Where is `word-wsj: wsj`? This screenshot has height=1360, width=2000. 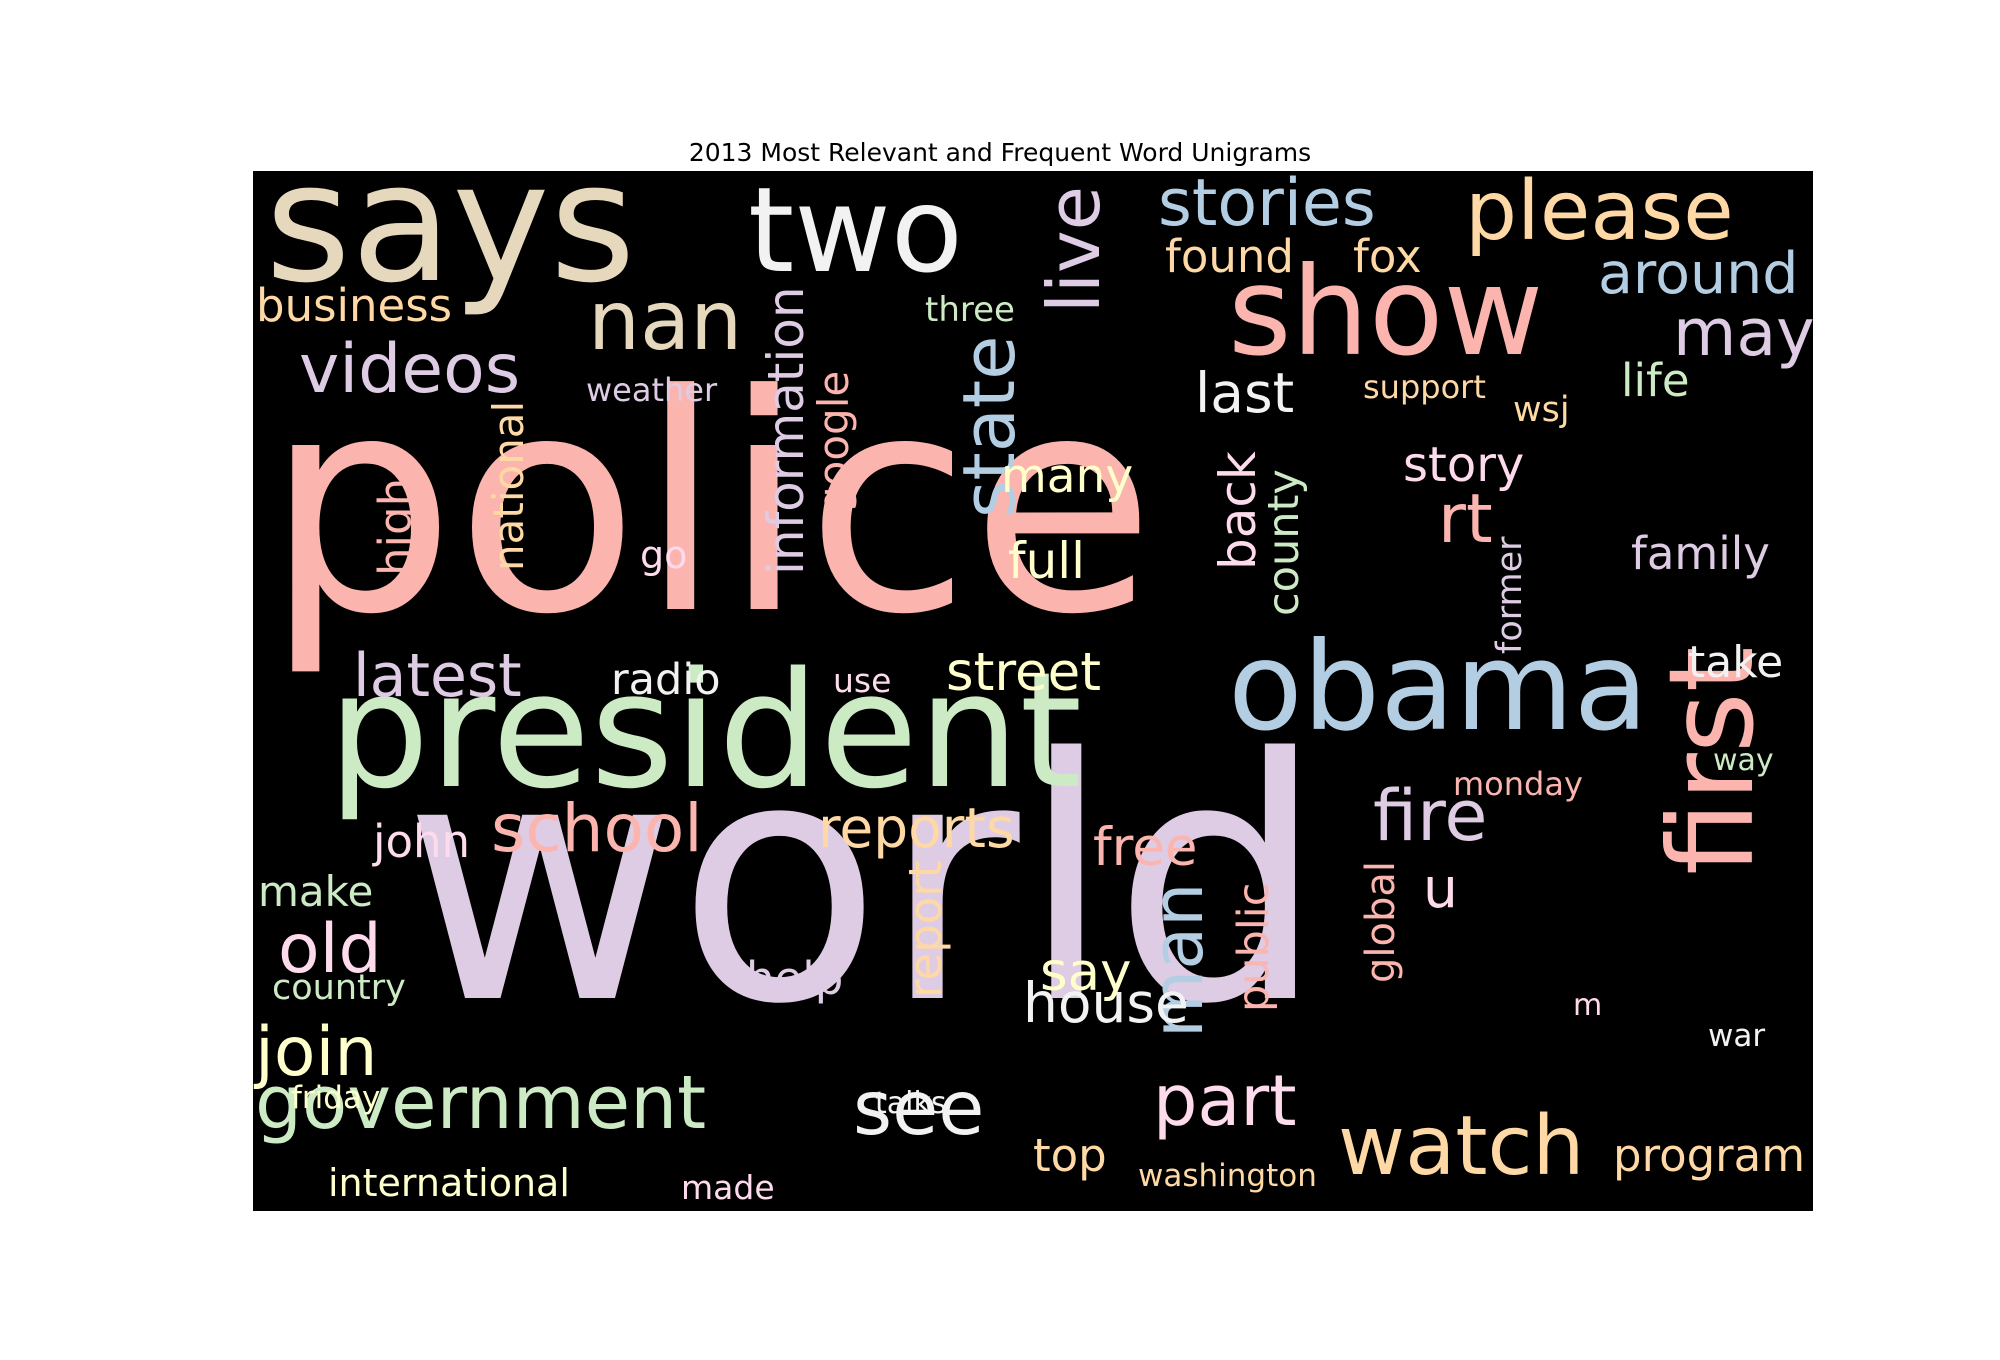 word-wsj: wsj is located at coordinates (1541, 410).